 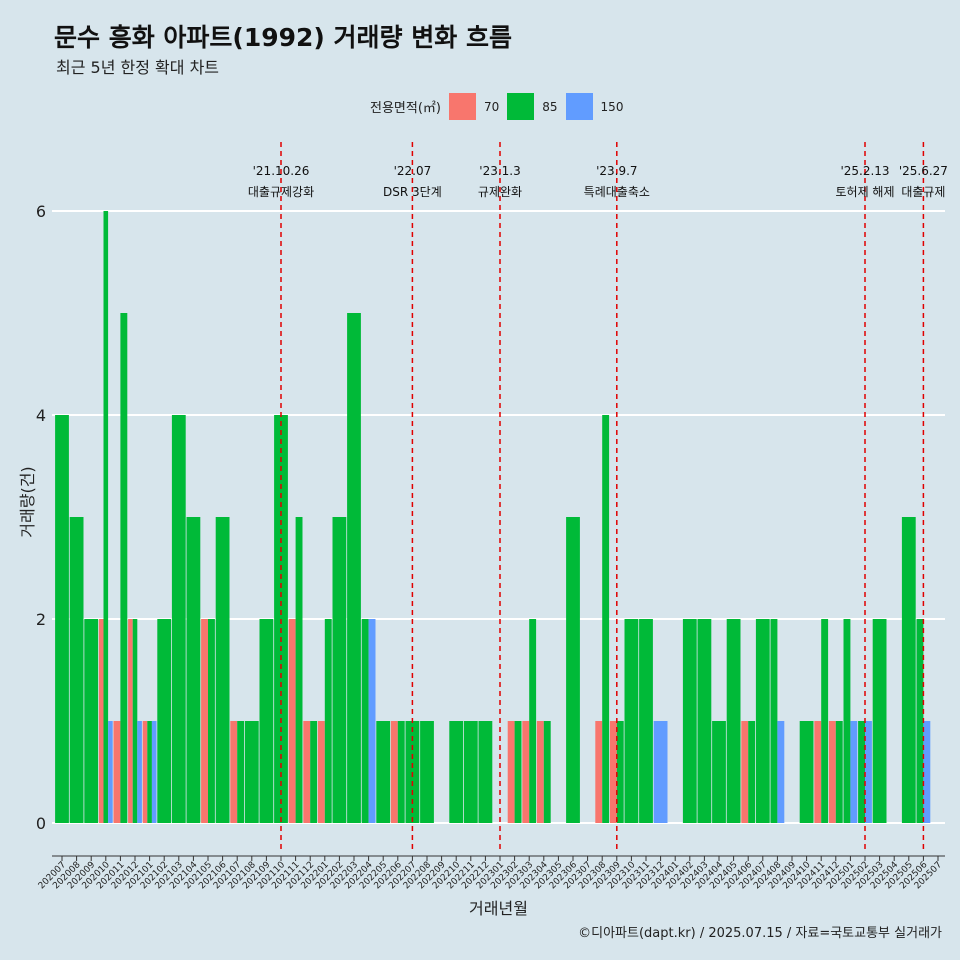 I want to click on event-date: '25.2.13, so click(x=864, y=171).